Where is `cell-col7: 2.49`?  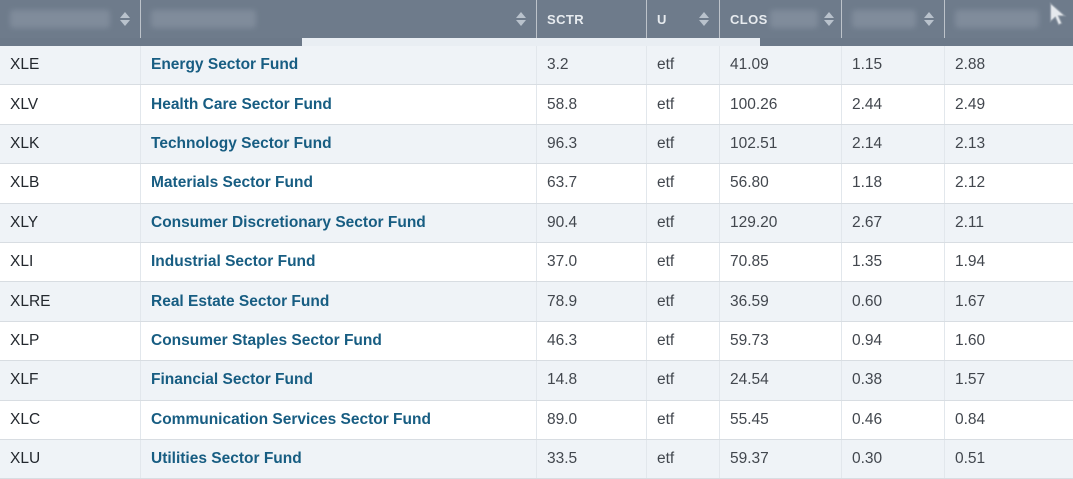
cell-col7: 2.49 is located at coordinates (970, 104).